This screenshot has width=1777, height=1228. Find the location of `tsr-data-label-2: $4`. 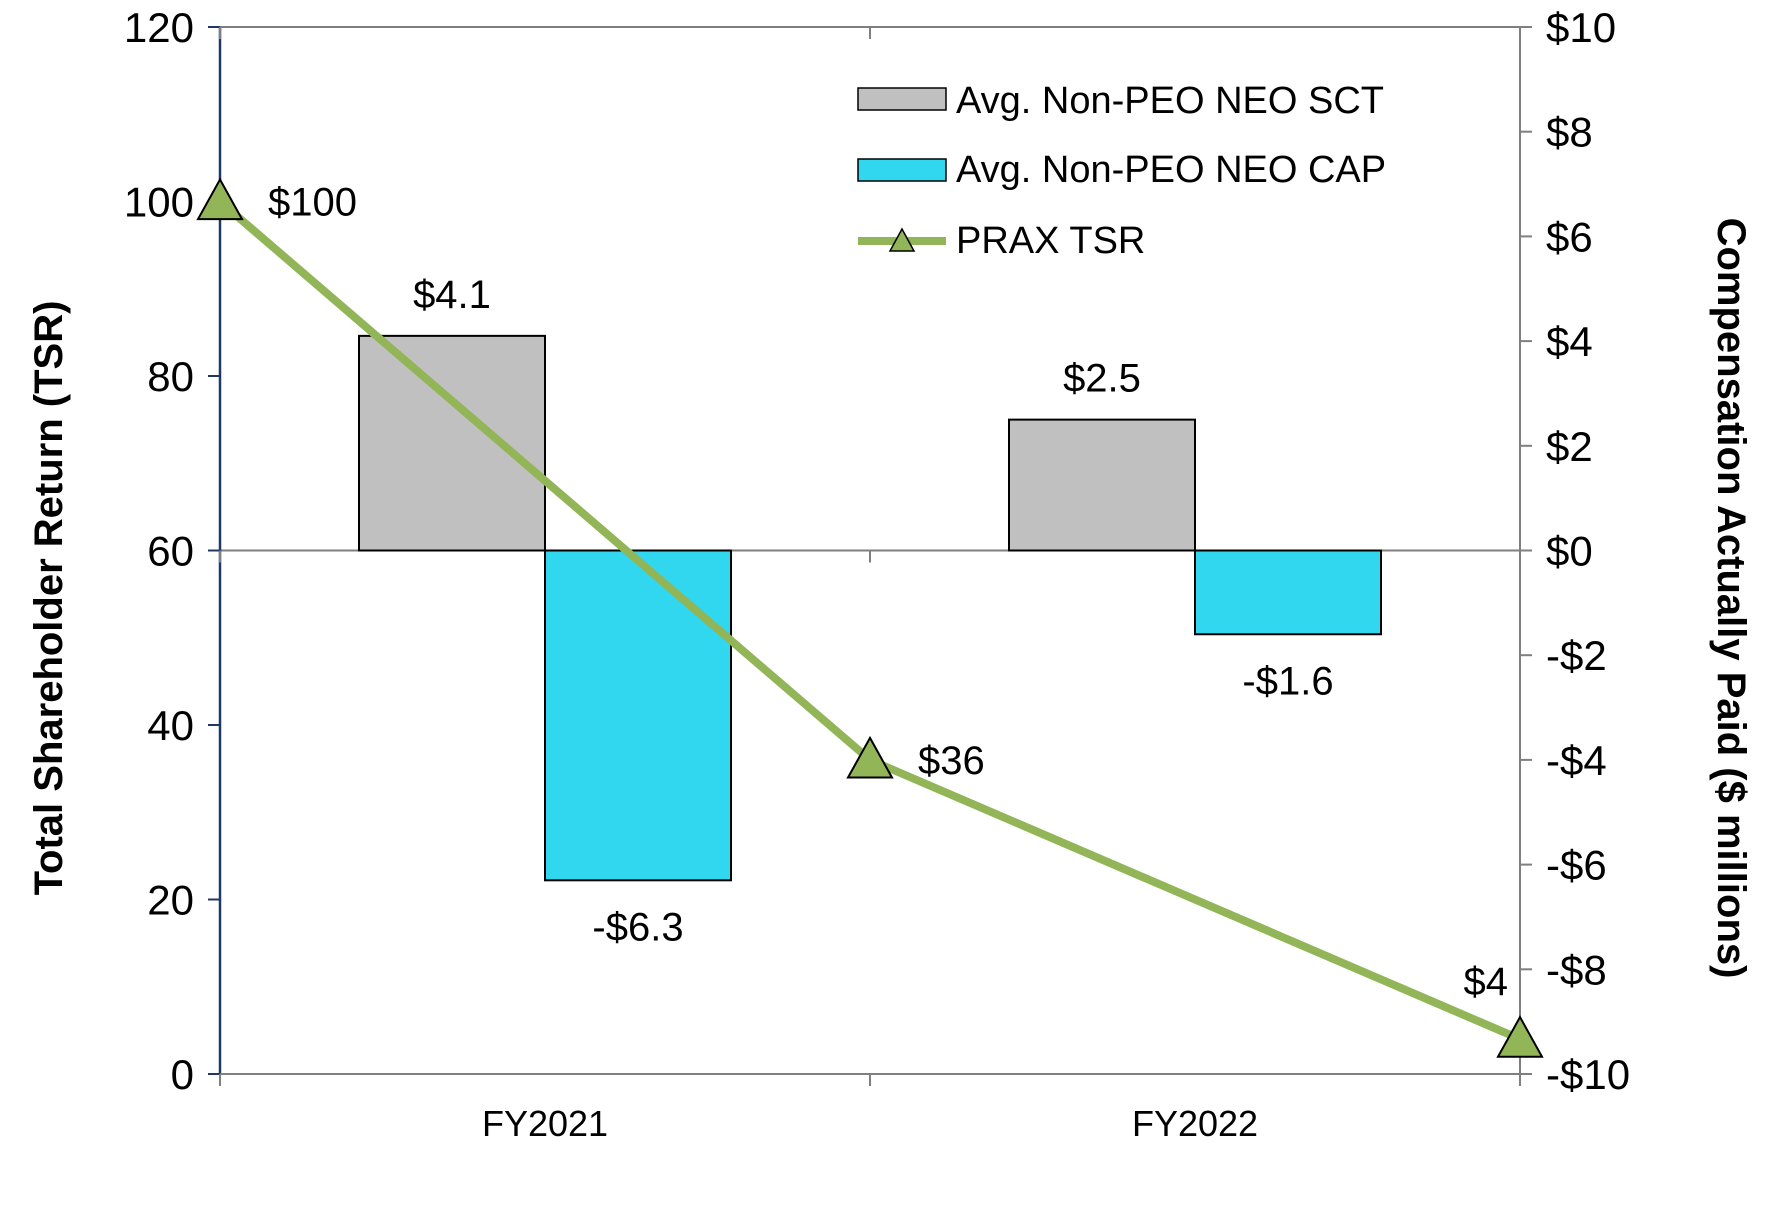

tsr-data-label-2: $4 is located at coordinates (1486, 982).